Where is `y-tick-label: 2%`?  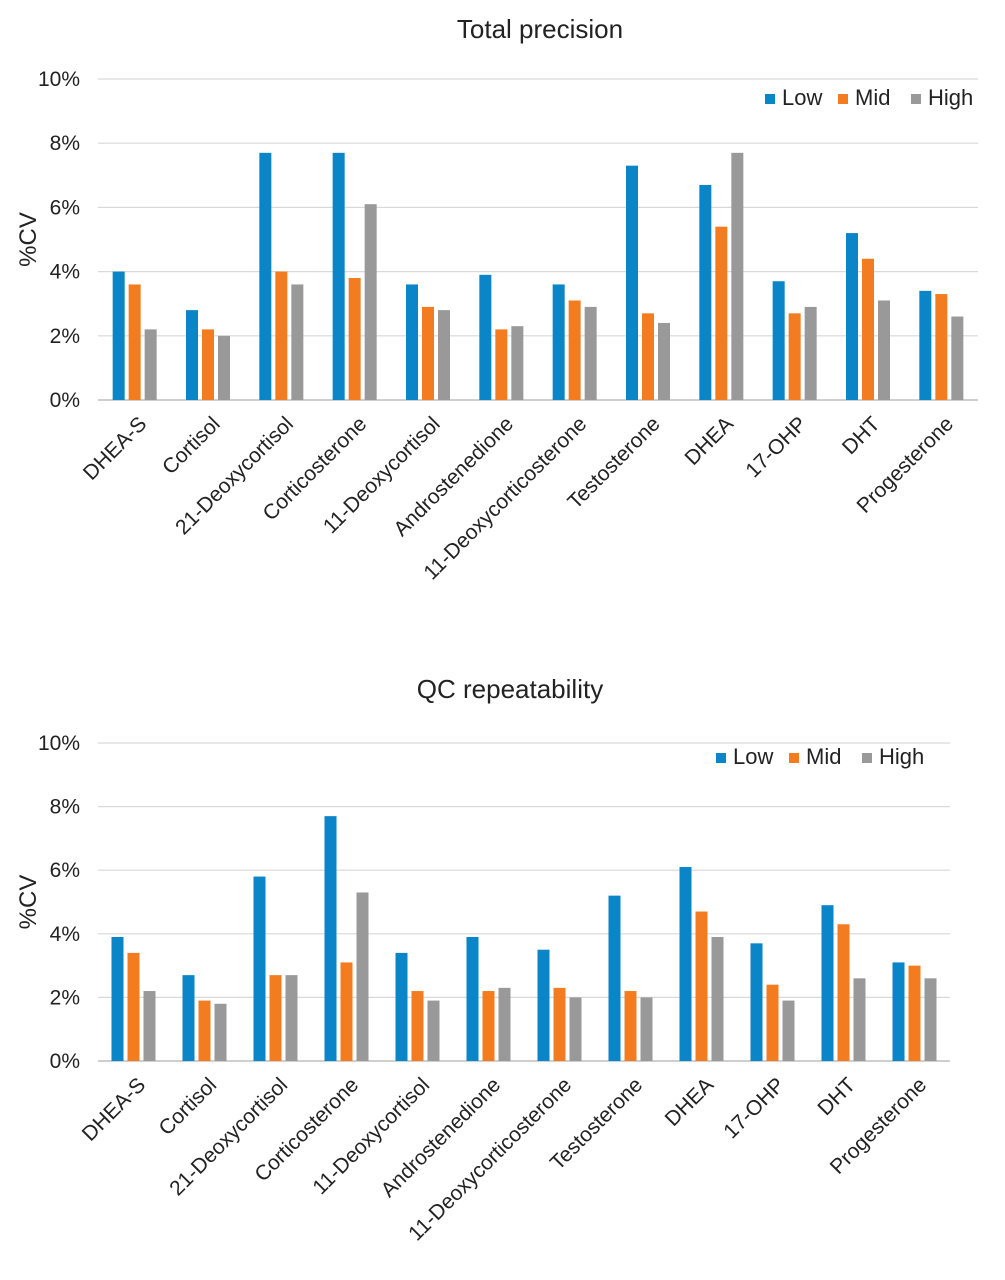 y-tick-label: 2% is located at coordinates (65, 336).